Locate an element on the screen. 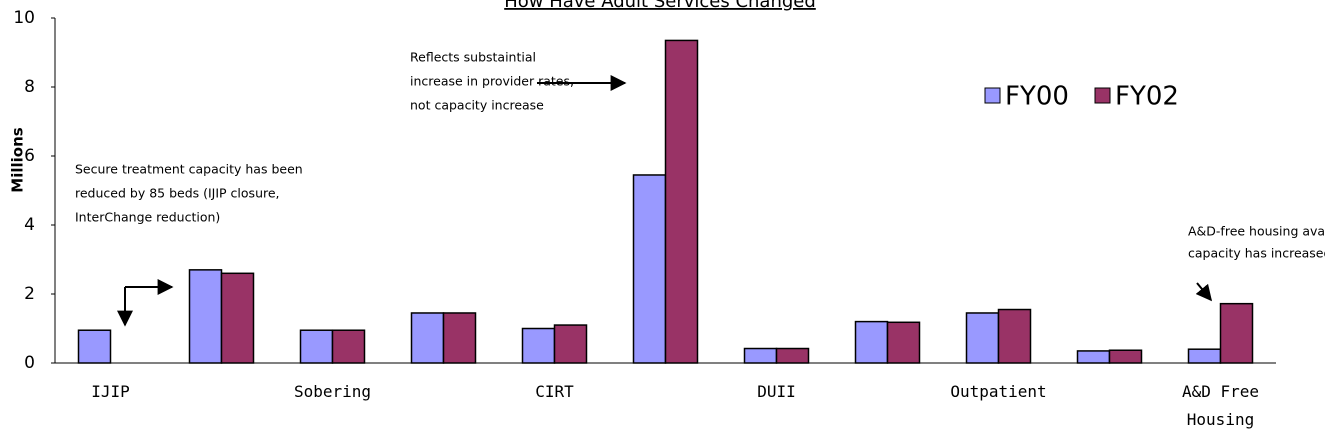 This screenshot has height=447, width=1325. x-tick-label: Sobering is located at coordinates (332, 391).